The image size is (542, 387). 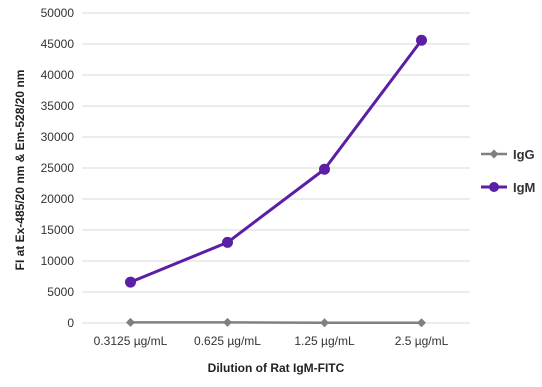 What do you see at coordinates (58, 44) in the screenshot?
I see `y-tick-label: 45000` at bounding box center [58, 44].